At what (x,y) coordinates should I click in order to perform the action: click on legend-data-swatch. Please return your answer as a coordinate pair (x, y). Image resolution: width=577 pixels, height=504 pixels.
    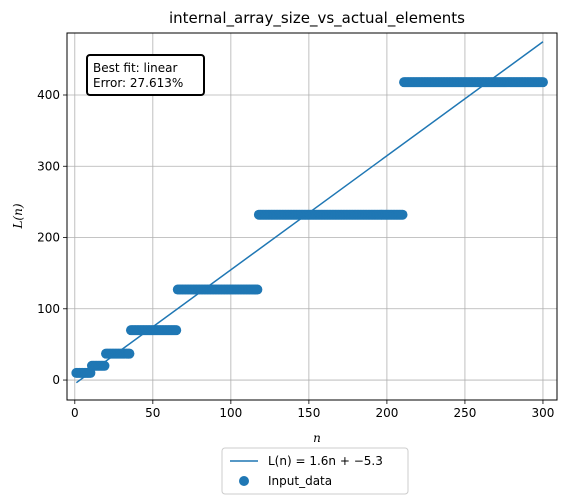
    Looking at the image, I should click on (244, 481).